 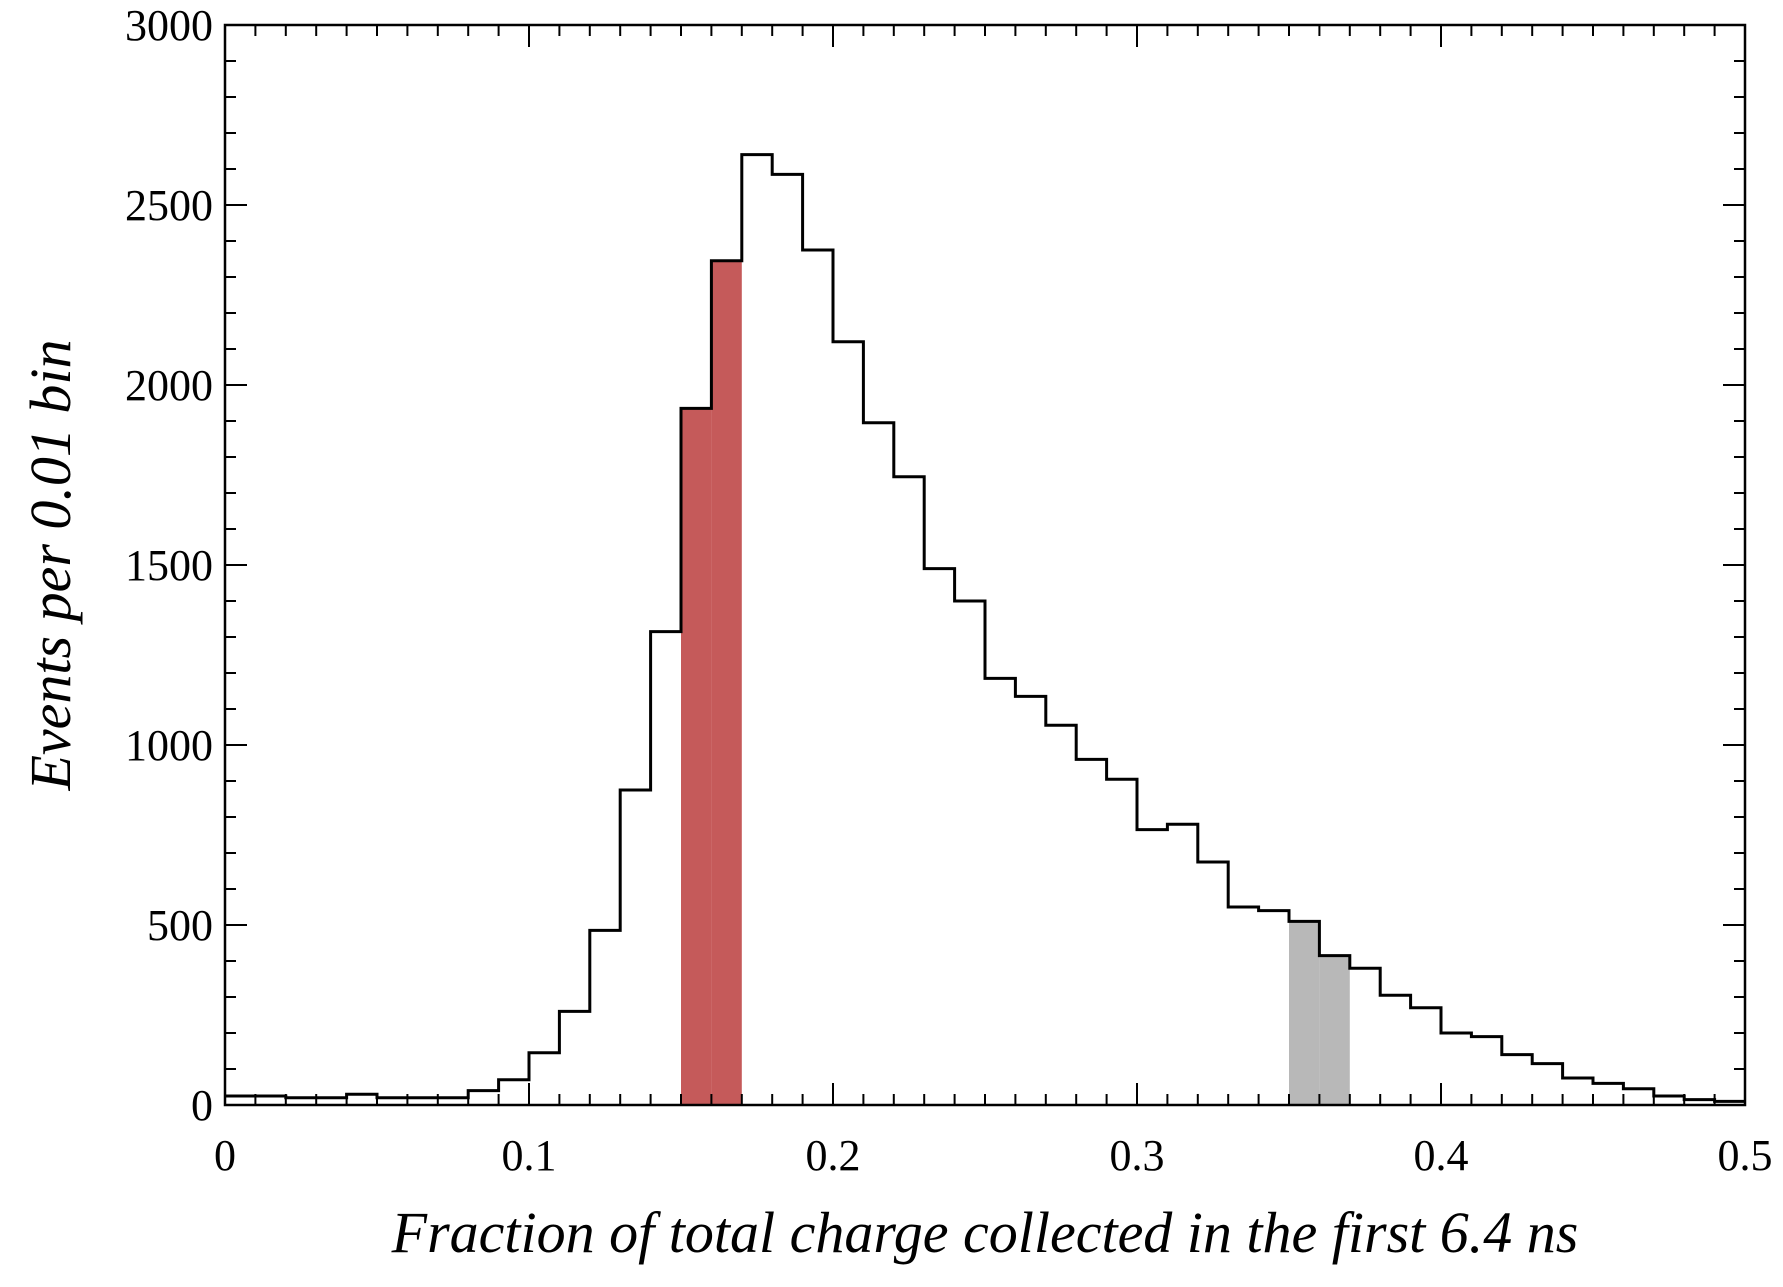 What do you see at coordinates (180, 925) in the screenshot?
I see `y-tick-label: 500` at bounding box center [180, 925].